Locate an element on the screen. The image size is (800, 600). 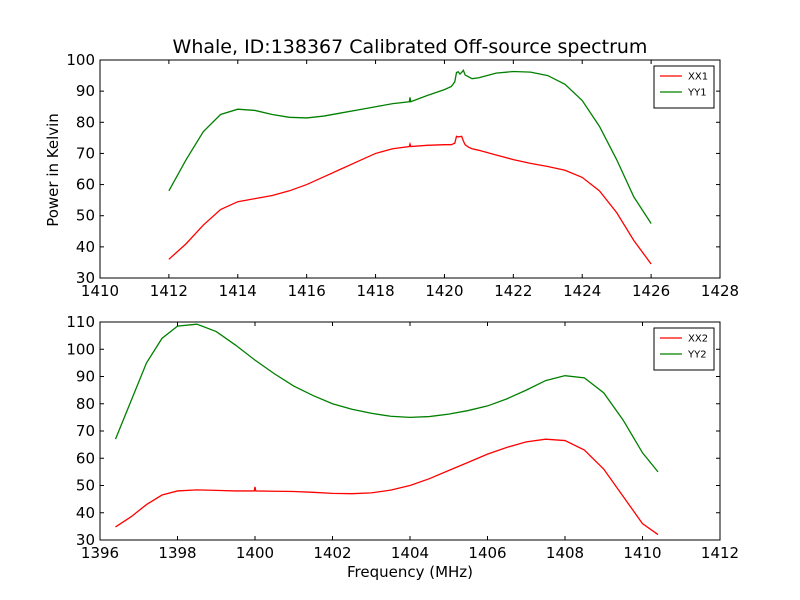
x-tick-label: 1424 is located at coordinates (582, 291).